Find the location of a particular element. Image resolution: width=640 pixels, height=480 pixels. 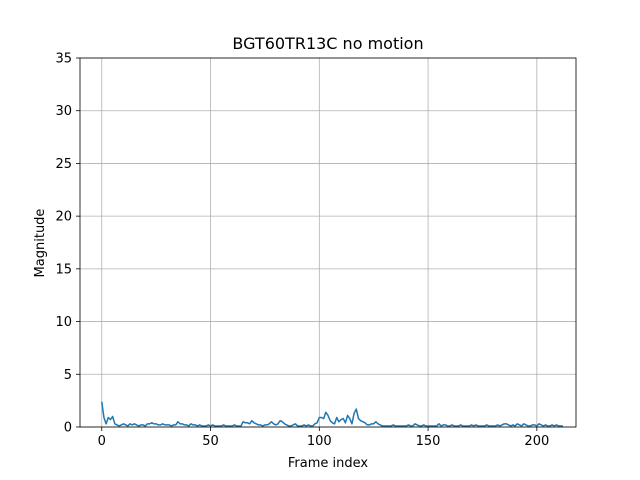

y-axis: 0 5 10 15 20 25 30 35 is located at coordinates (67, 244).